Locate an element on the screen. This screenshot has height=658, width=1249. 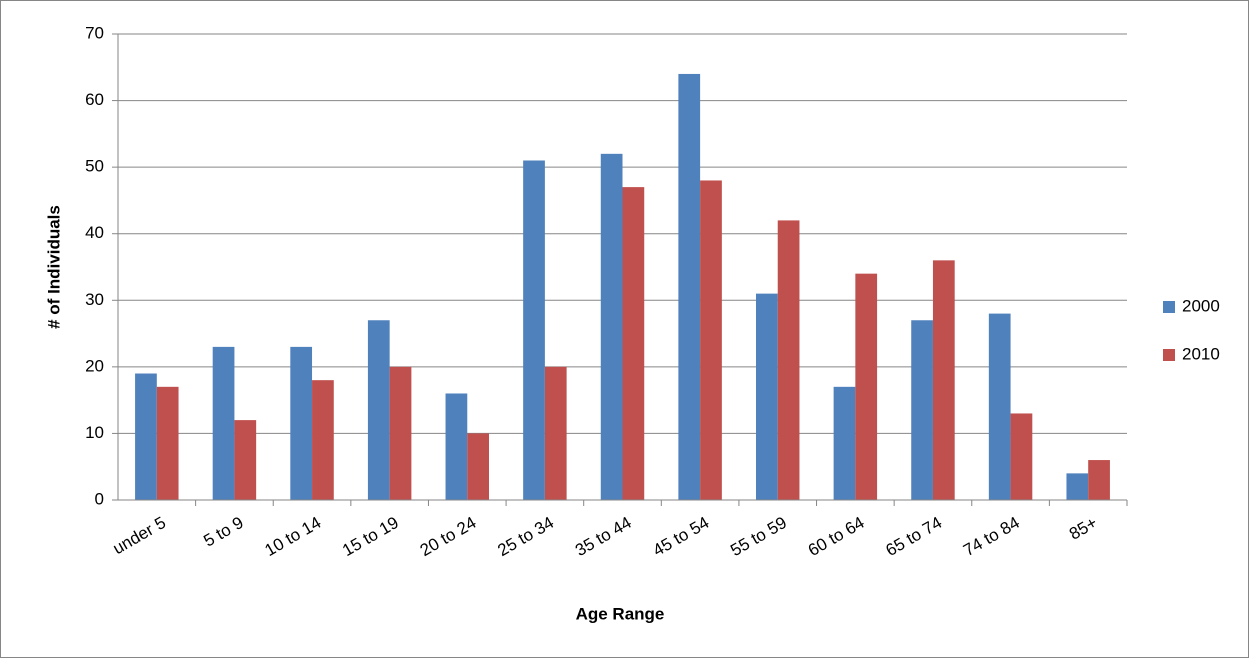
y-tick-label: 70 is located at coordinates (94, 32).